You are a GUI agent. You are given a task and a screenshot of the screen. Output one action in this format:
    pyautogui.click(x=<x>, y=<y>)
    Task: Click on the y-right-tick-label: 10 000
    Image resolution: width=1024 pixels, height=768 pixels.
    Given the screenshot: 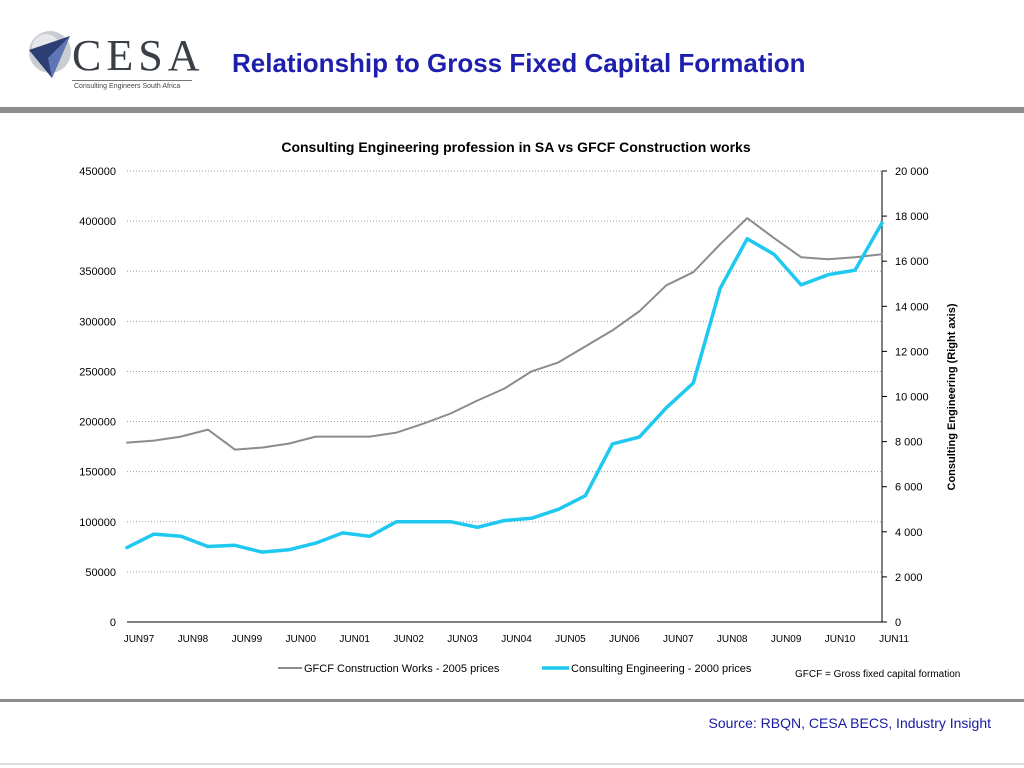 What is the action you would take?
    pyautogui.click(x=912, y=398)
    